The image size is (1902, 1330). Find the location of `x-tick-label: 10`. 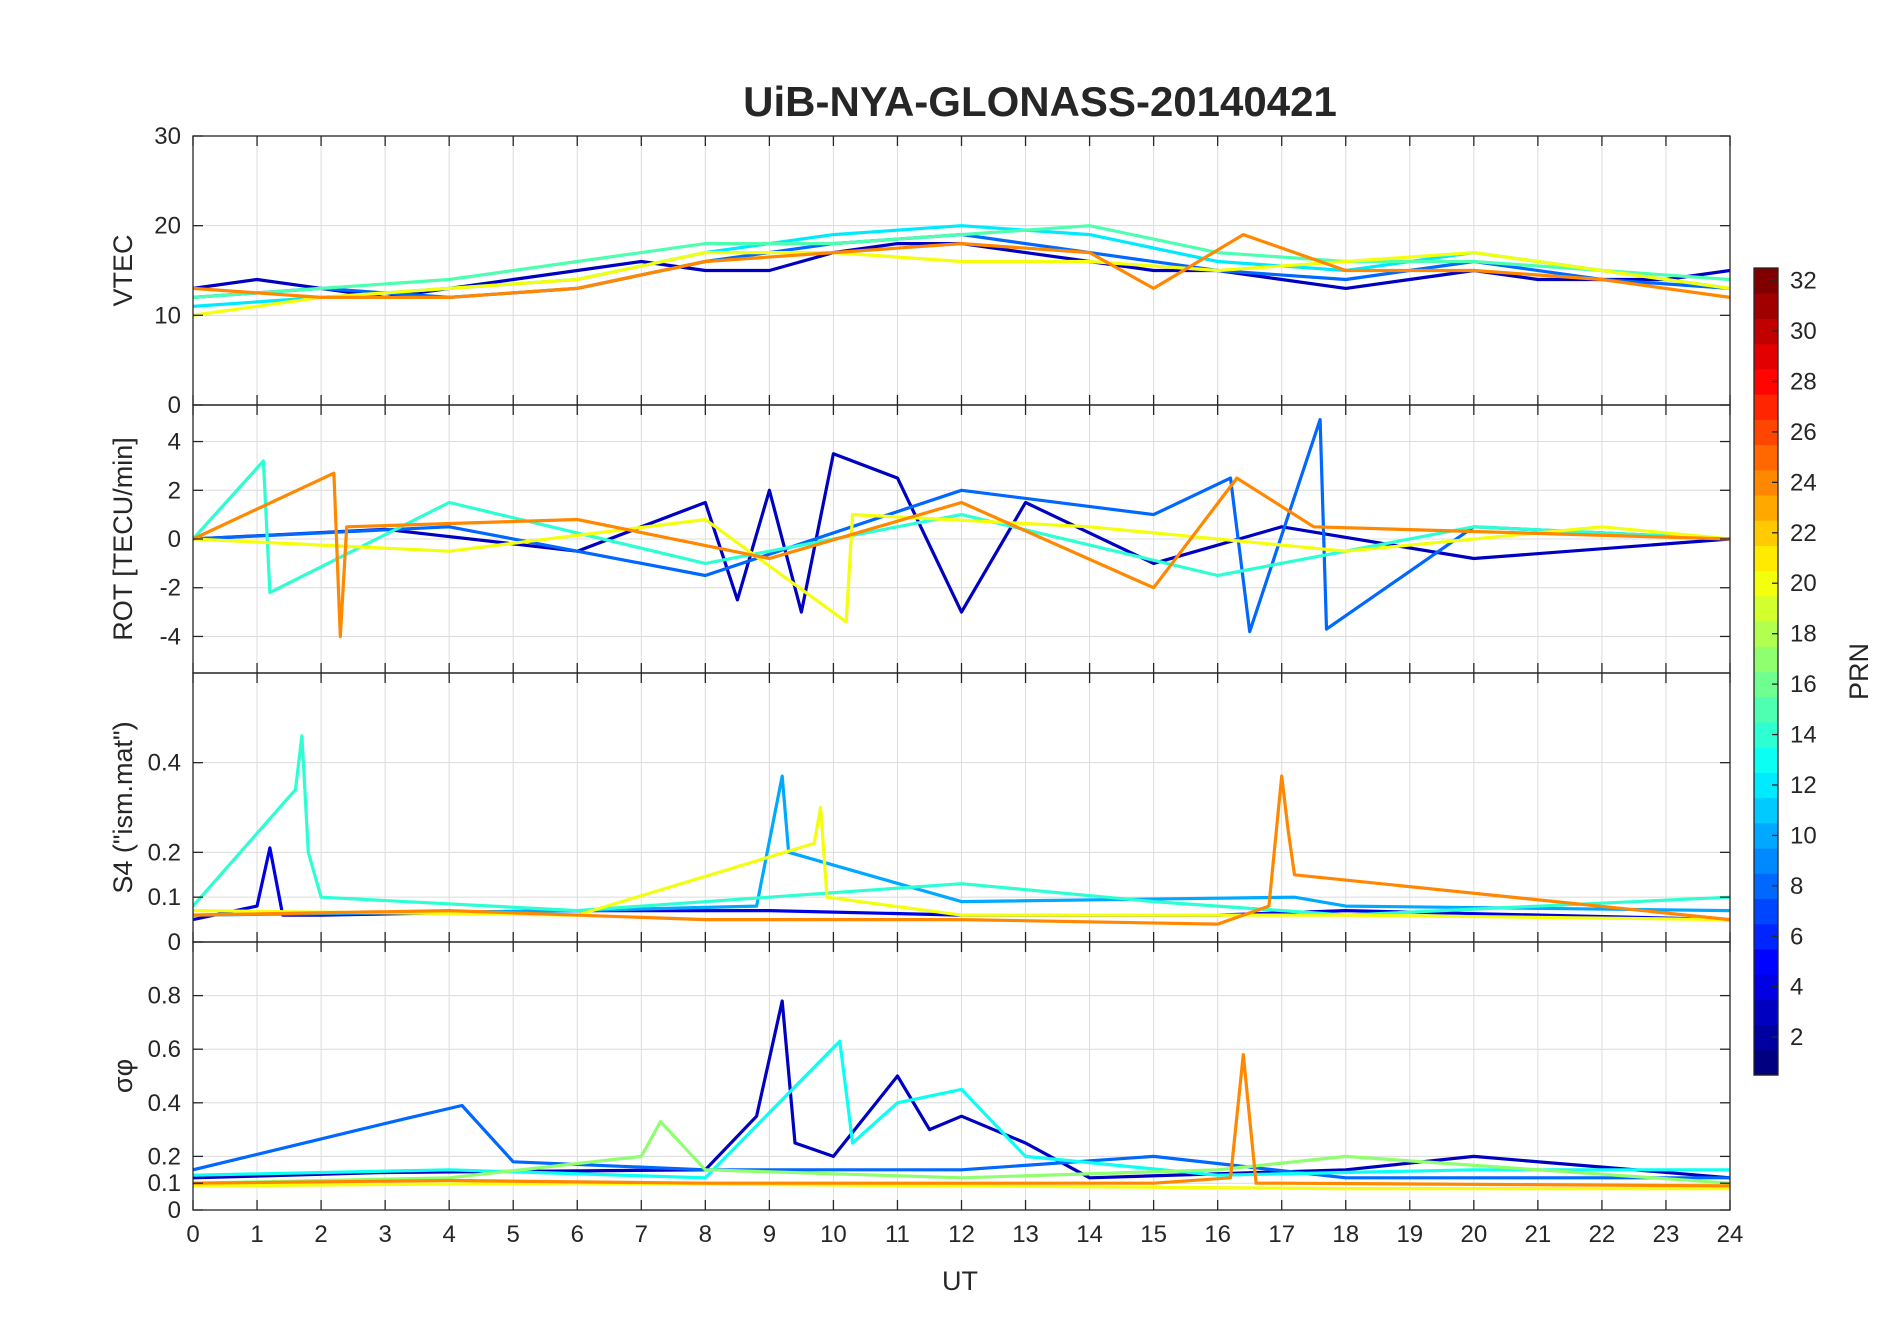

x-tick-label: 10 is located at coordinates (833, 1234).